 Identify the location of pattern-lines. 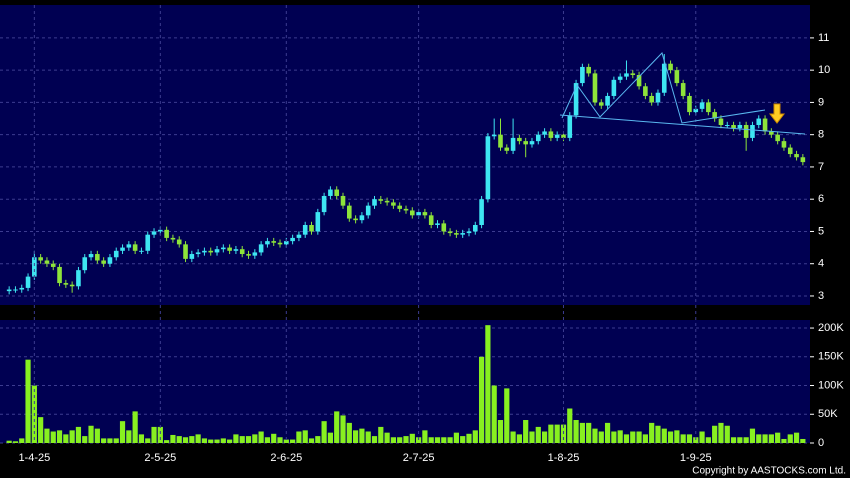
(682, 93).